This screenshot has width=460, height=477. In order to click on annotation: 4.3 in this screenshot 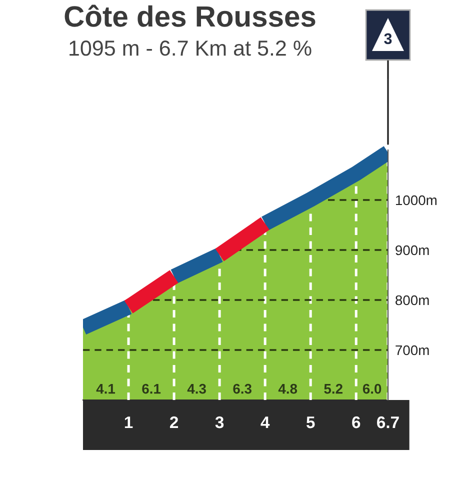, I will do `click(196, 389)`.